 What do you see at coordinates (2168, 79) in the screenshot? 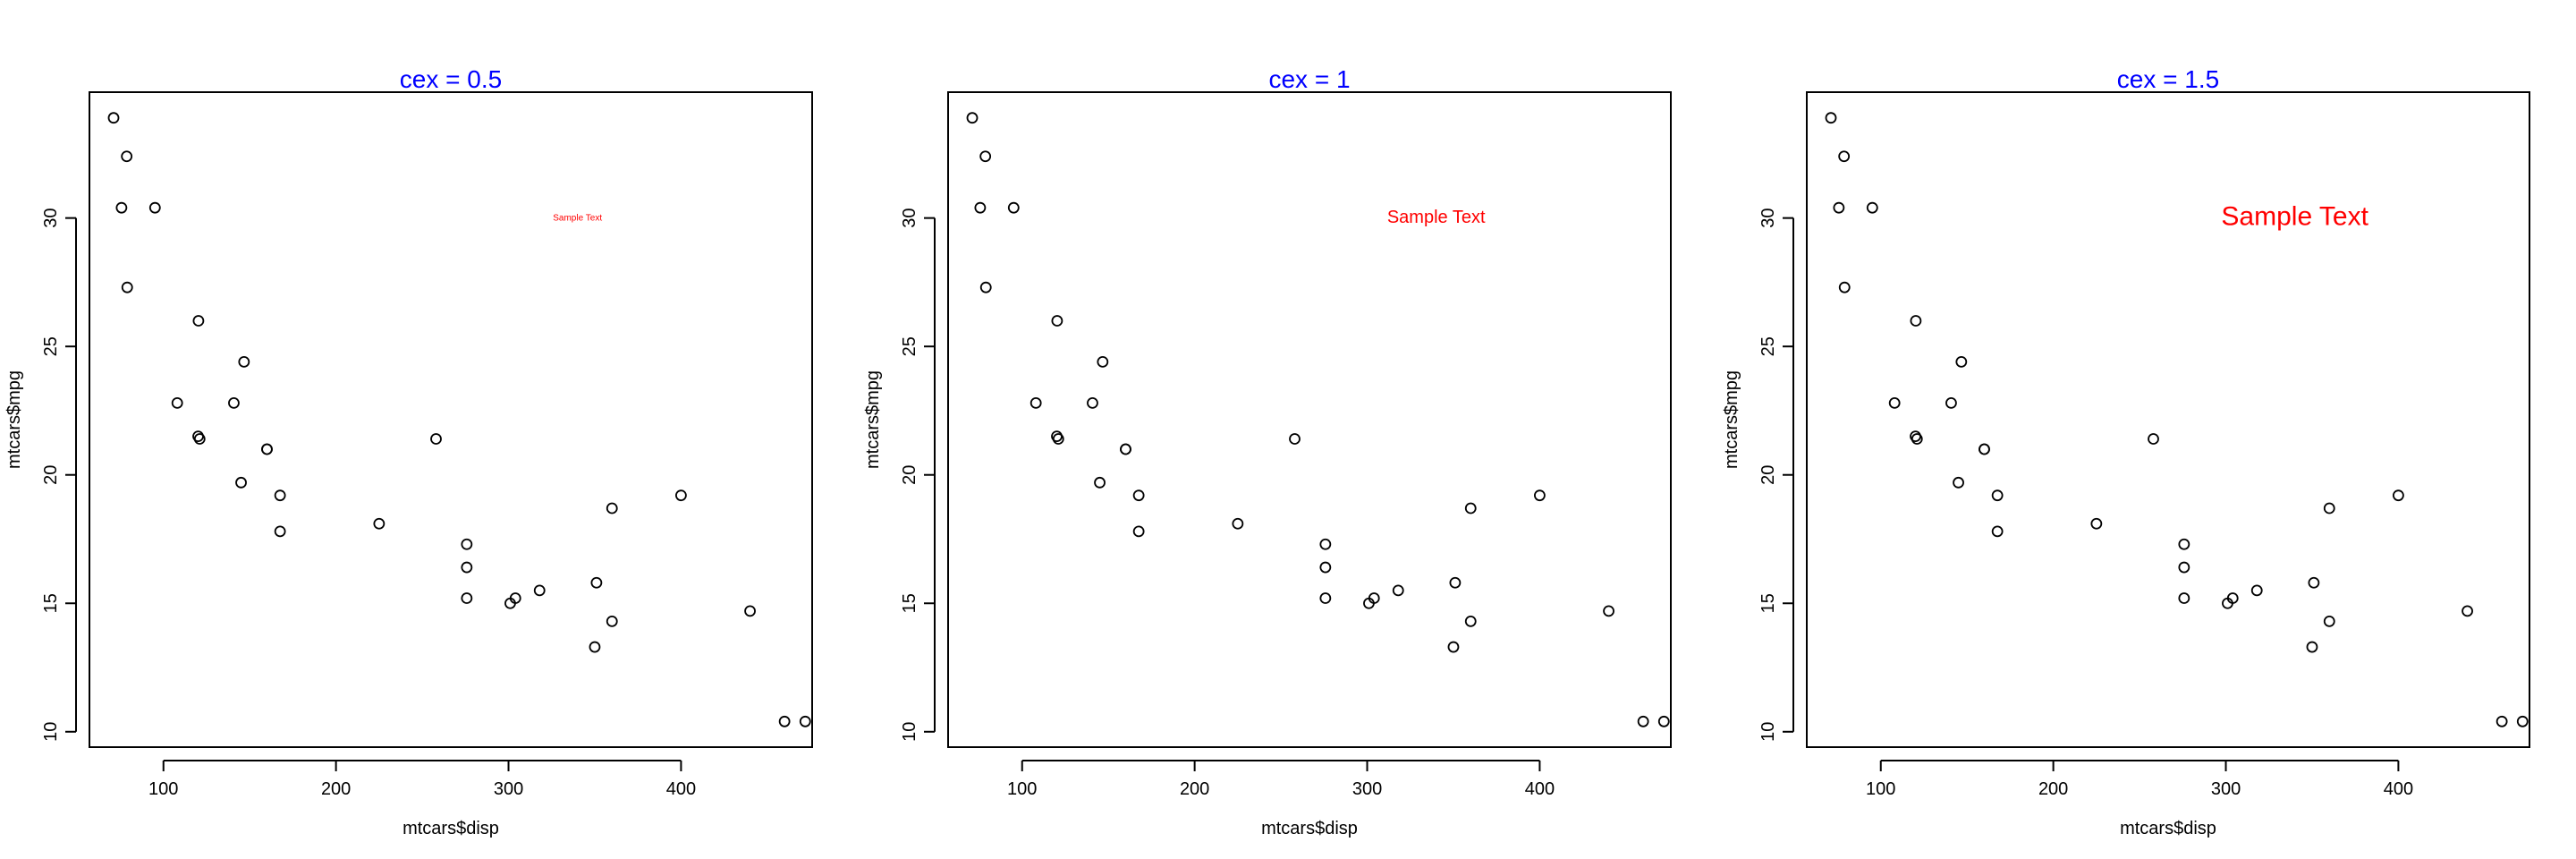
I see `plot-title: cex = 1.5` at bounding box center [2168, 79].